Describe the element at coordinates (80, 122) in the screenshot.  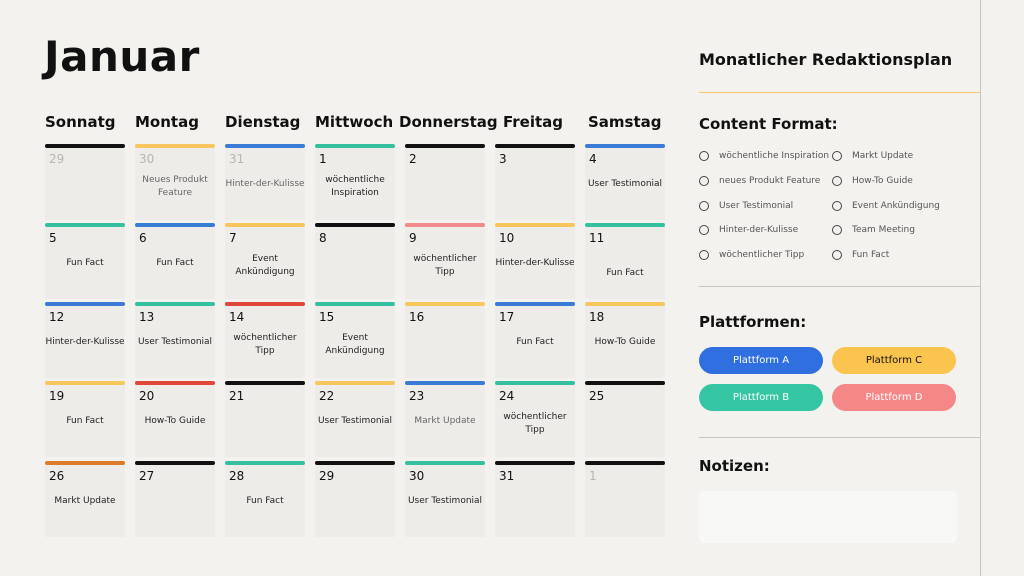
I see `weekday-sunday: Sonnatg` at that location.